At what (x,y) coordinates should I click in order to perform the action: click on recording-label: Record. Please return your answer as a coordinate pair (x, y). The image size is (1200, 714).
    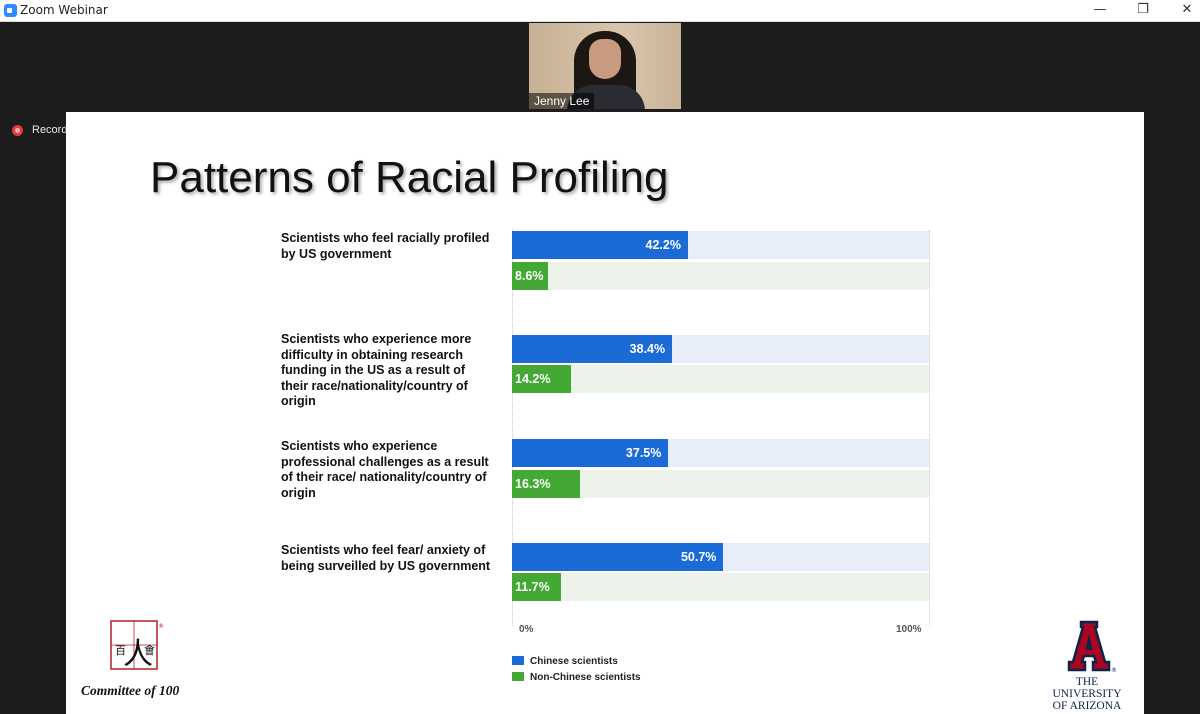
    Looking at the image, I should click on (50, 130).